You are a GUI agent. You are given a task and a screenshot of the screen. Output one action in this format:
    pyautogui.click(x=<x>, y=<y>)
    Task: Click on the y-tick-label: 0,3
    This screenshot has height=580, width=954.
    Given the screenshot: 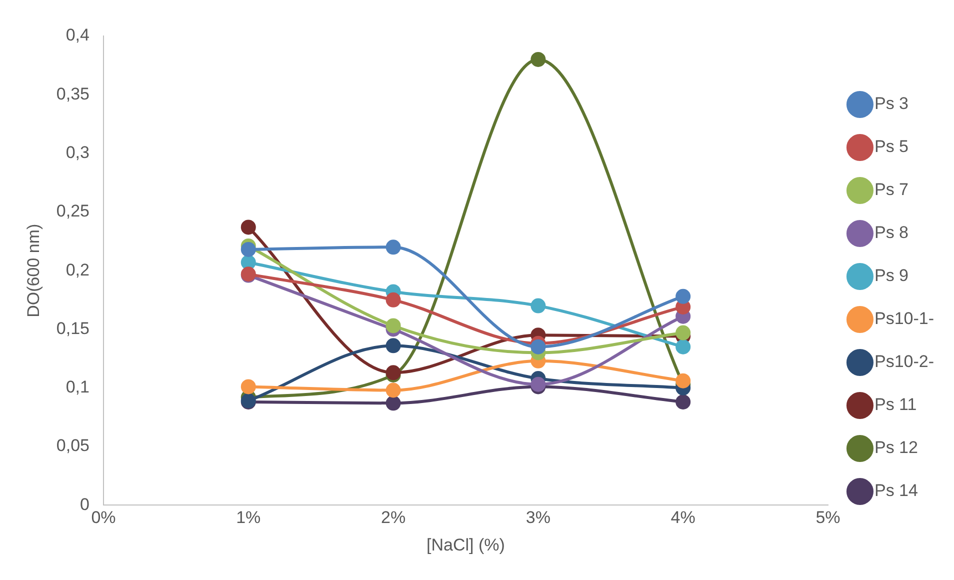 What is the action you would take?
    pyautogui.click(x=78, y=152)
    